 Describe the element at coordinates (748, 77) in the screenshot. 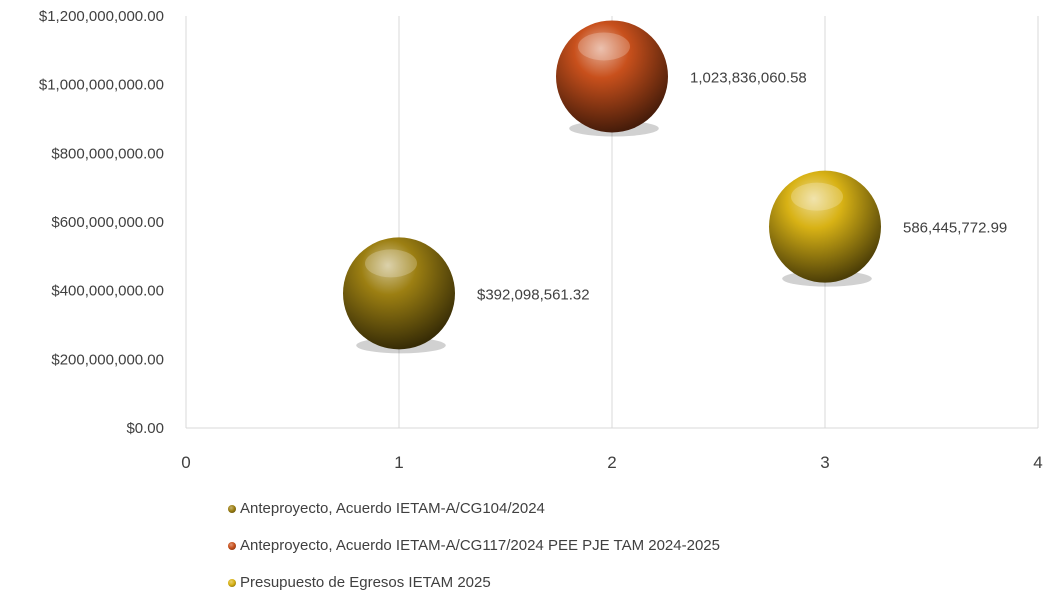

I see `data-label-series-2: 1,023,836,060.58` at that location.